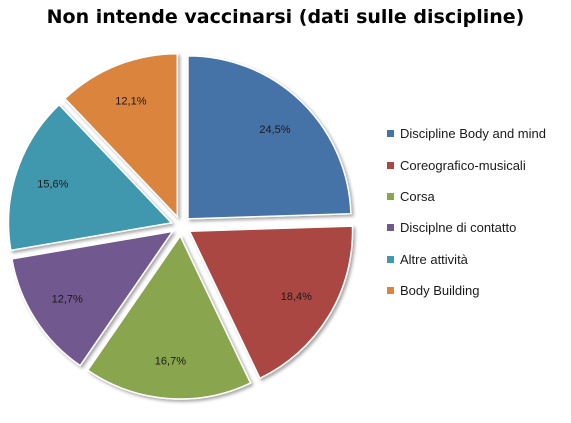 Image resolution: width=571 pixels, height=423 pixels. I want to click on pie-slice-body-building, so click(121, 135).